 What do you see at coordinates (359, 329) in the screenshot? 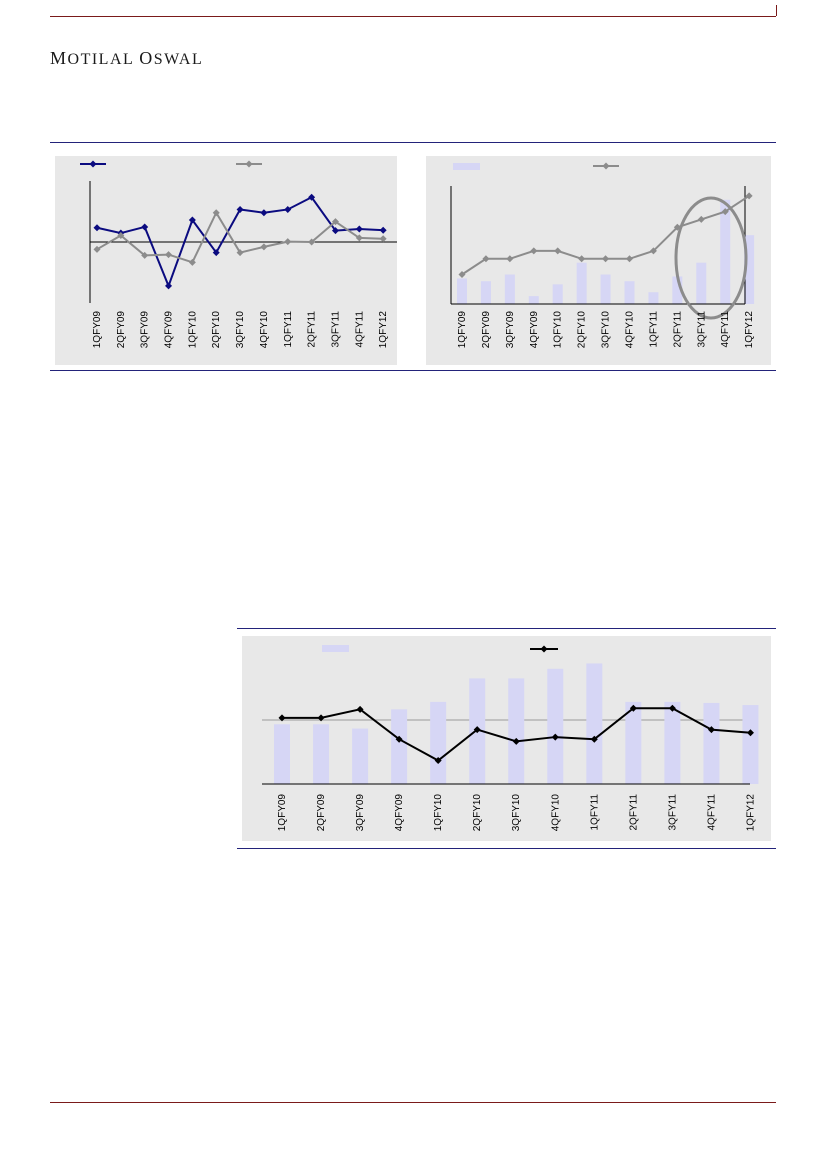
I see `chart_data.0-xtick-label: 4QFY11` at bounding box center [359, 329].